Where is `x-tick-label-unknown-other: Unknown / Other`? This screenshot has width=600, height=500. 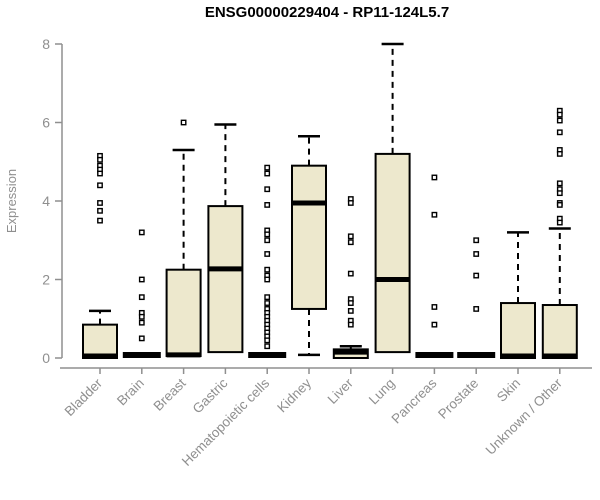 x-tick-label-unknown-other: Unknown / Other is located at coordinates (524, 416).